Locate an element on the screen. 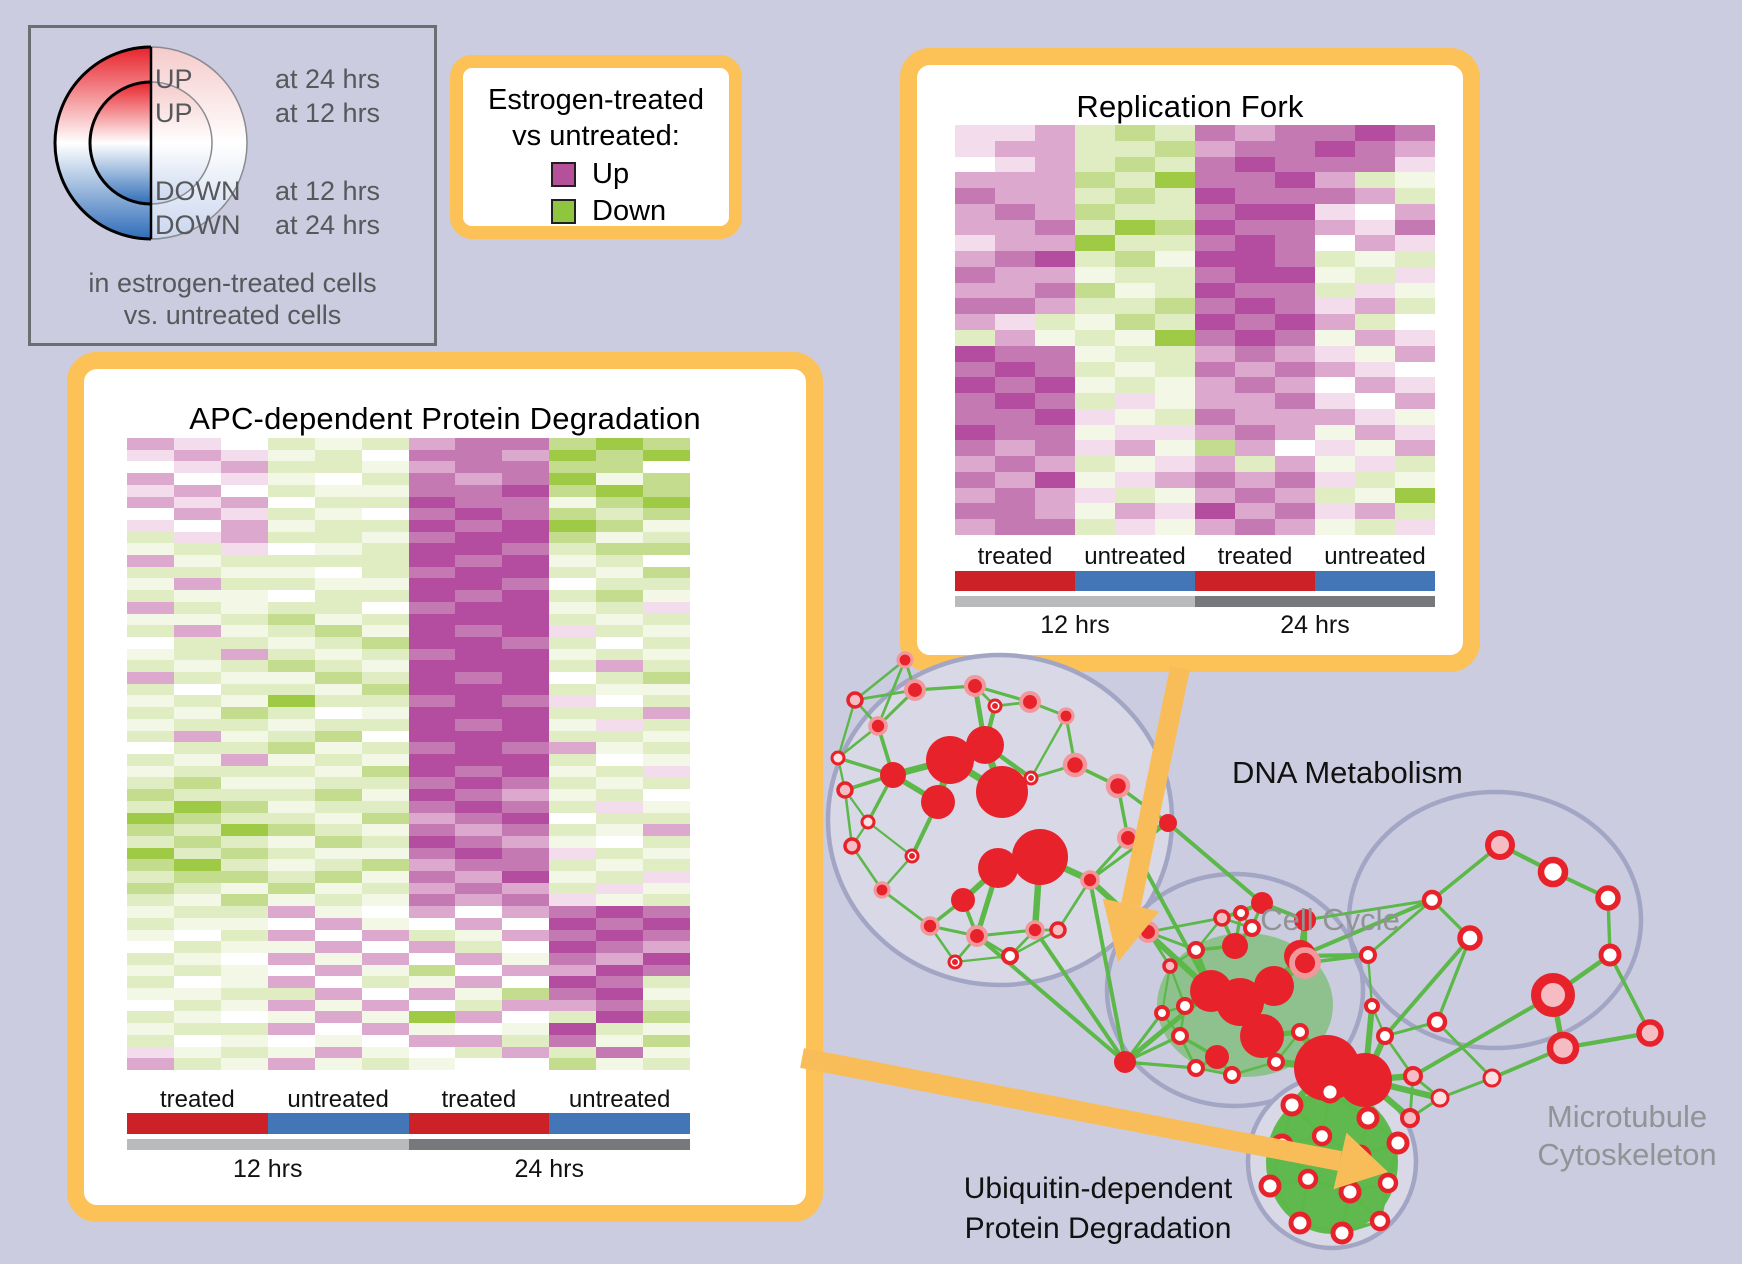 The width and height of the screenshot is (1750, 1279). time-bar is located at coordinates (549, 1144).